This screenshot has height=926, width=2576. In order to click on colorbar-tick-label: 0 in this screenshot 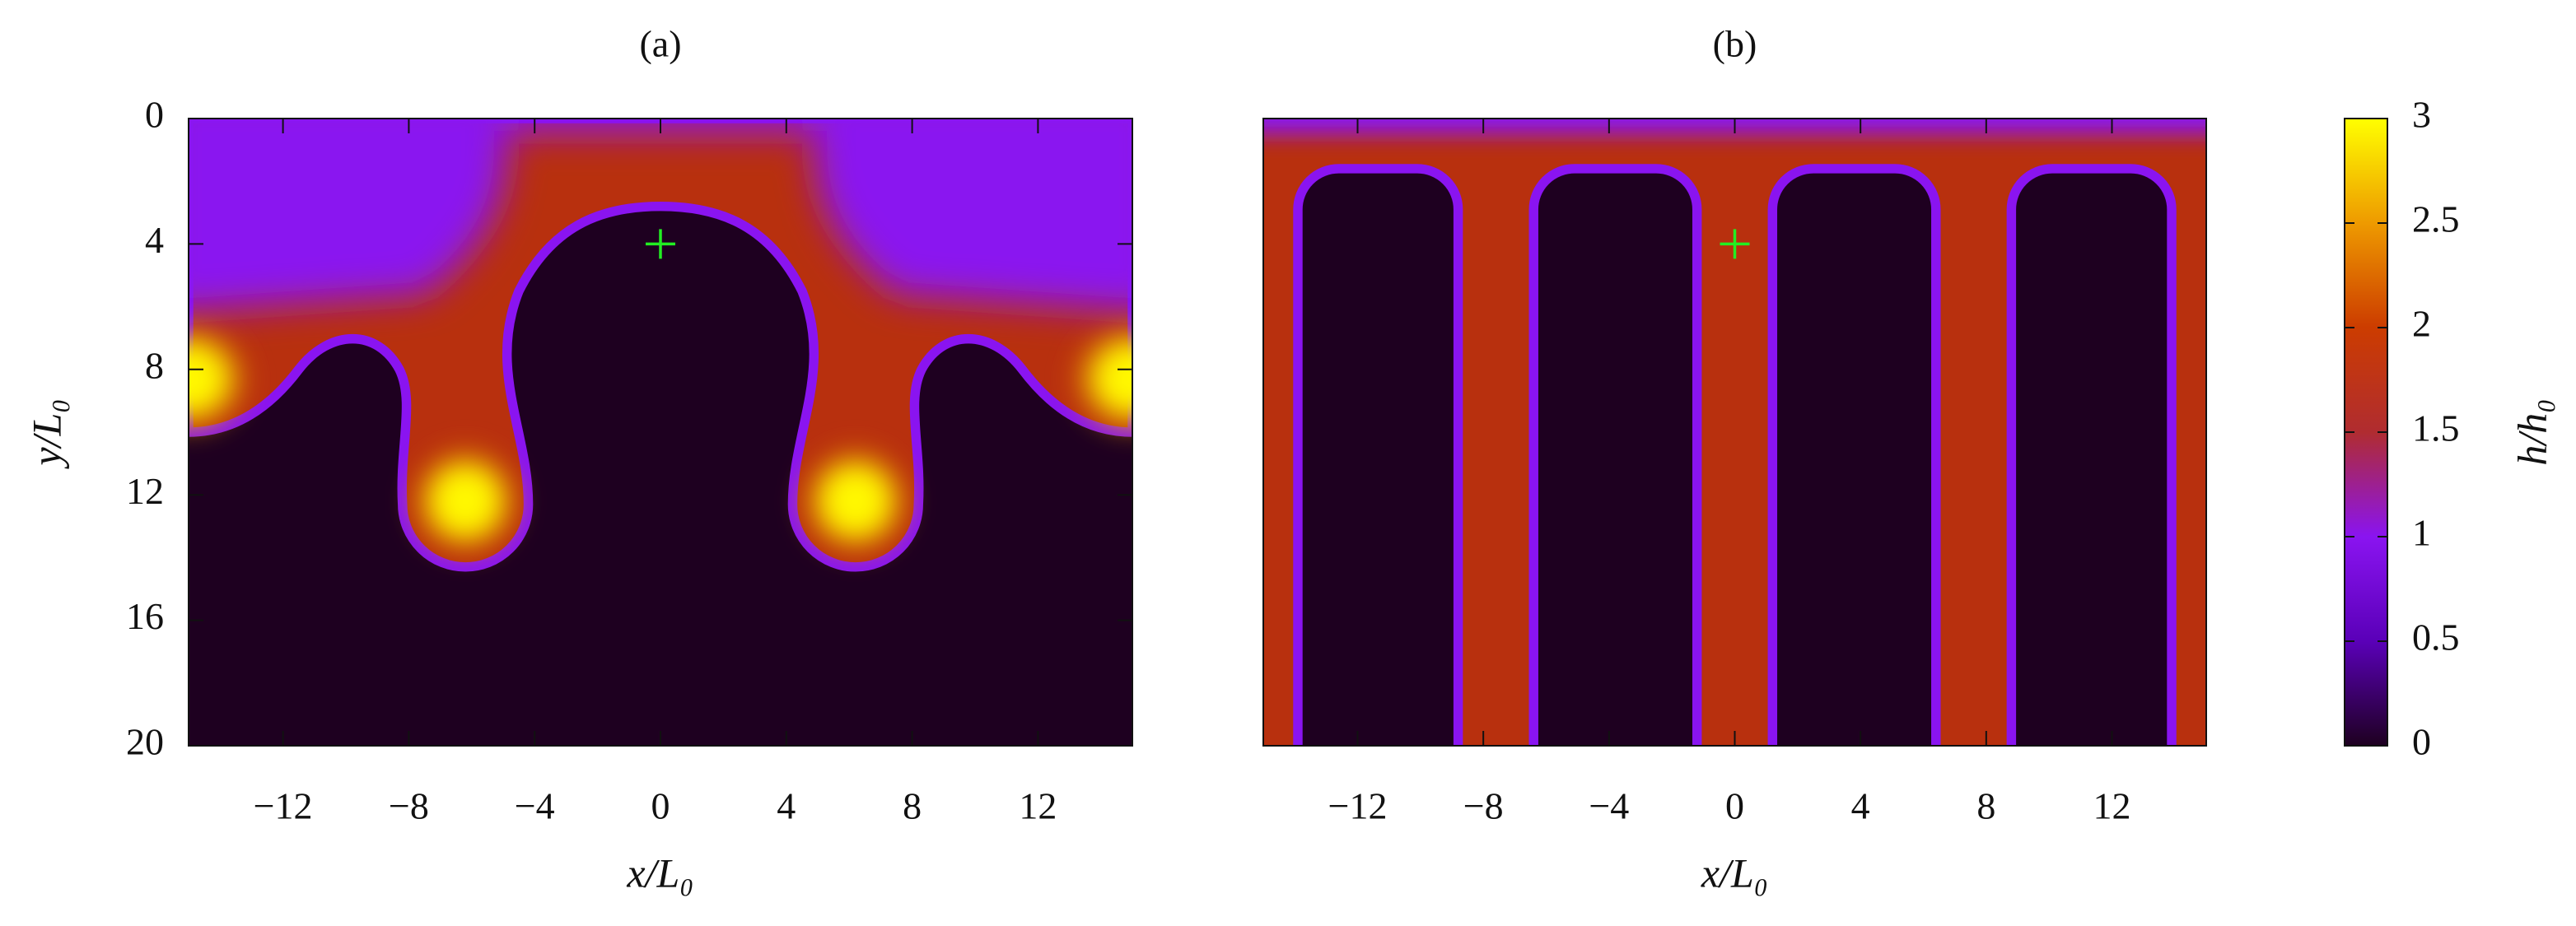, I will do `click(2421, 742)`.